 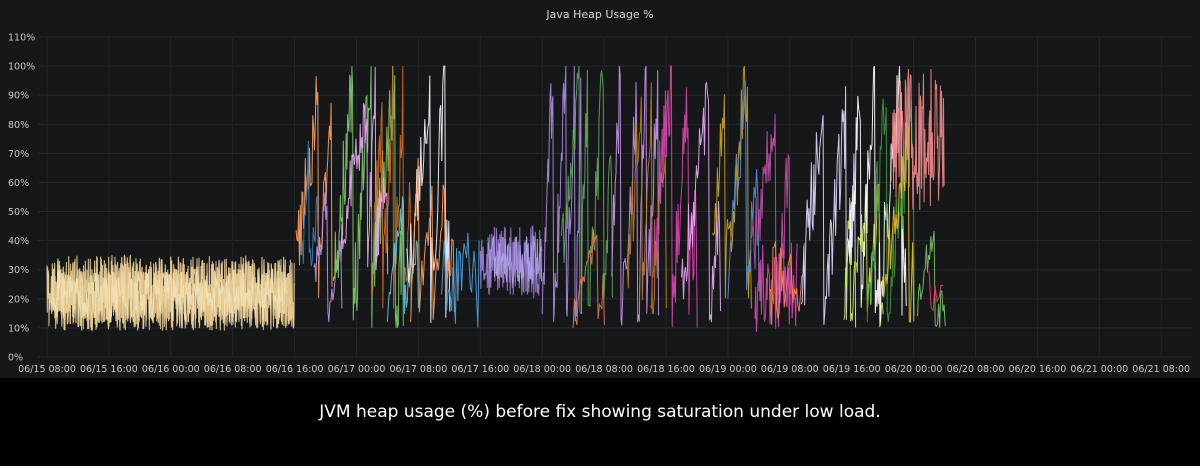 I want to click on x-tick-label: 06/20 00:00, so click(x=914, y=369).